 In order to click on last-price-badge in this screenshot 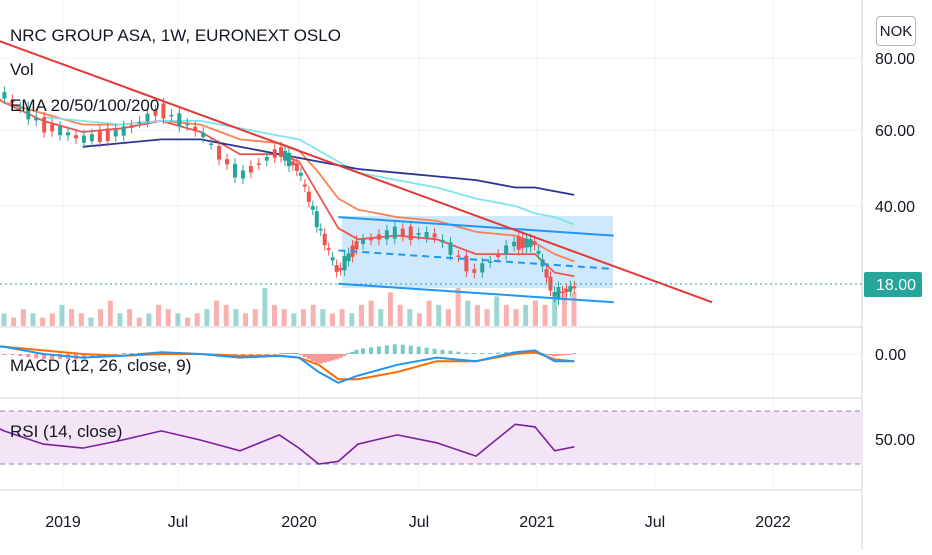, I will do `click(893, 284)`.